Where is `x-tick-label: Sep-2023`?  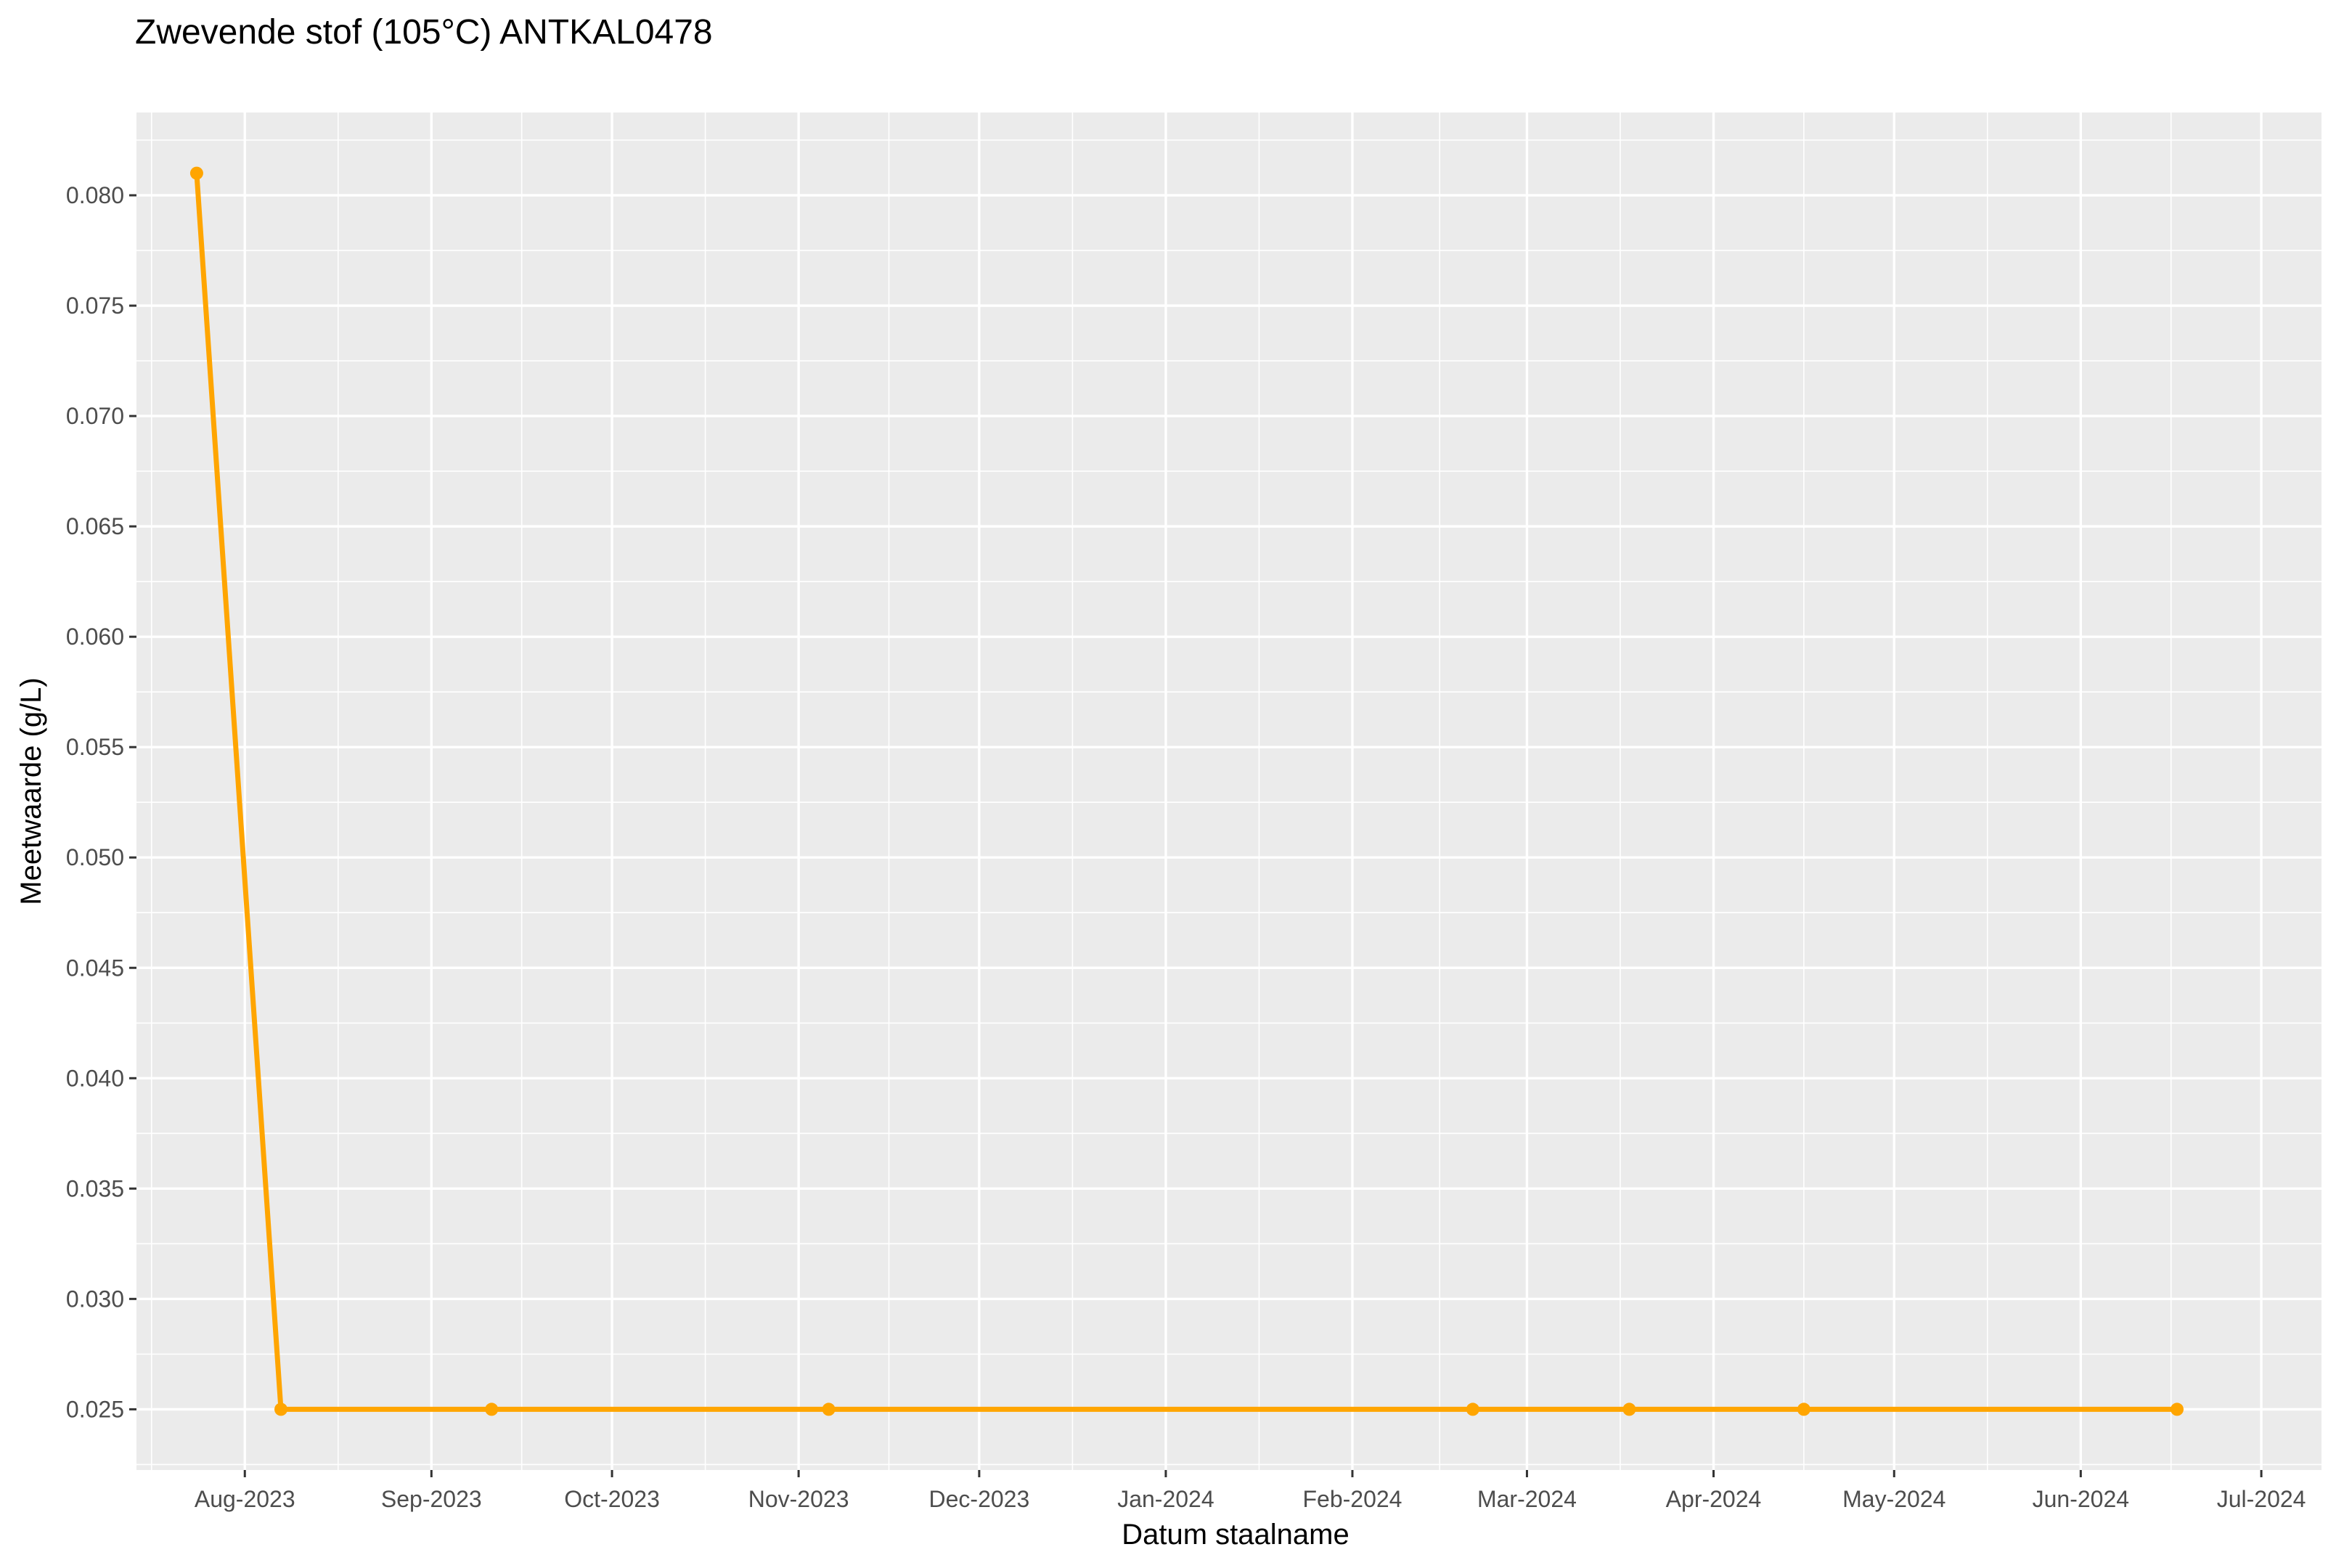
x-tick-label: Sep-2023 is located at coordinates (432, 1499).